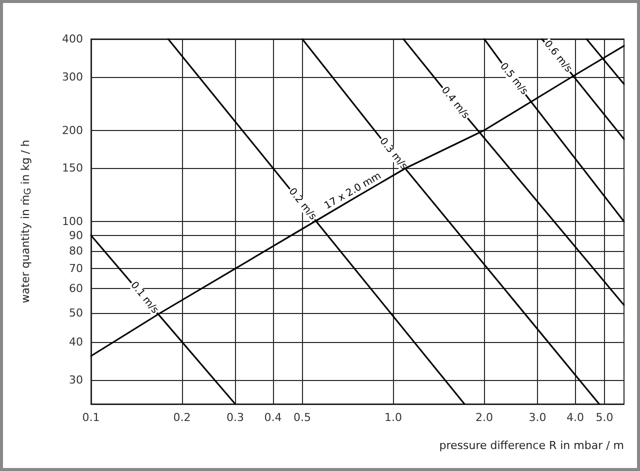 The width and height of the screenshot is (640, 471). Describe the element at coordinates (575, 417) in the screenshot. I see `x-tick-label: 4.0` at that location.